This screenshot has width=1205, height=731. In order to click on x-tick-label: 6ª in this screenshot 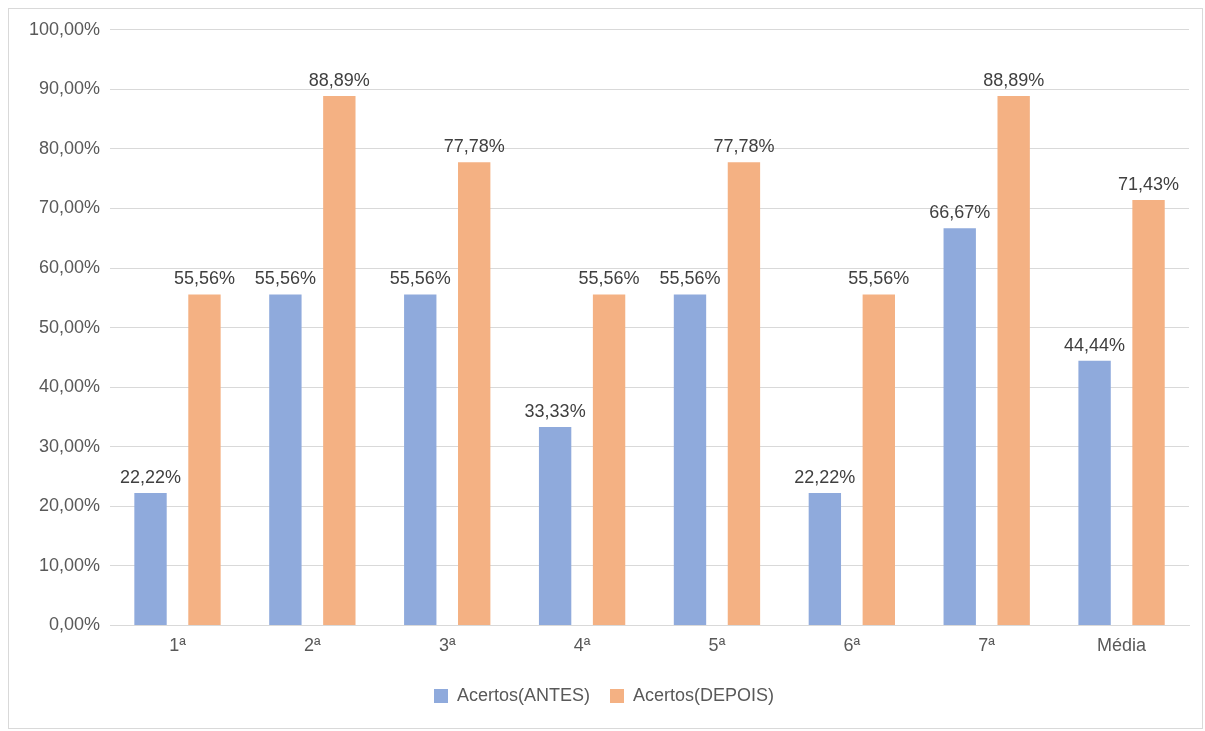, I will do `click(852, 645)`.